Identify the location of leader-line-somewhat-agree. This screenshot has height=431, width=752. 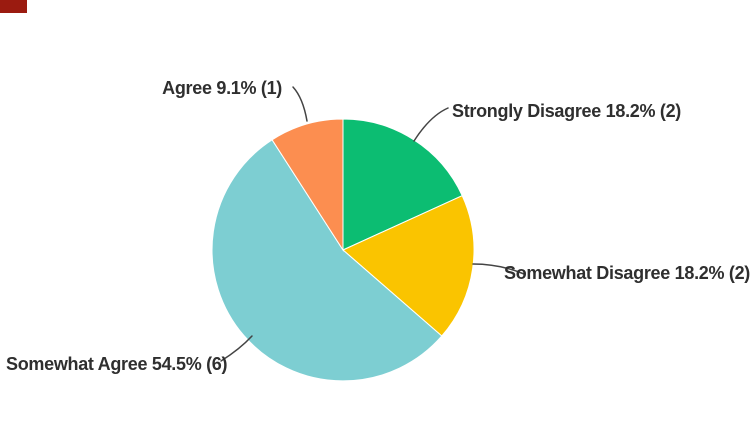
(236, 348).